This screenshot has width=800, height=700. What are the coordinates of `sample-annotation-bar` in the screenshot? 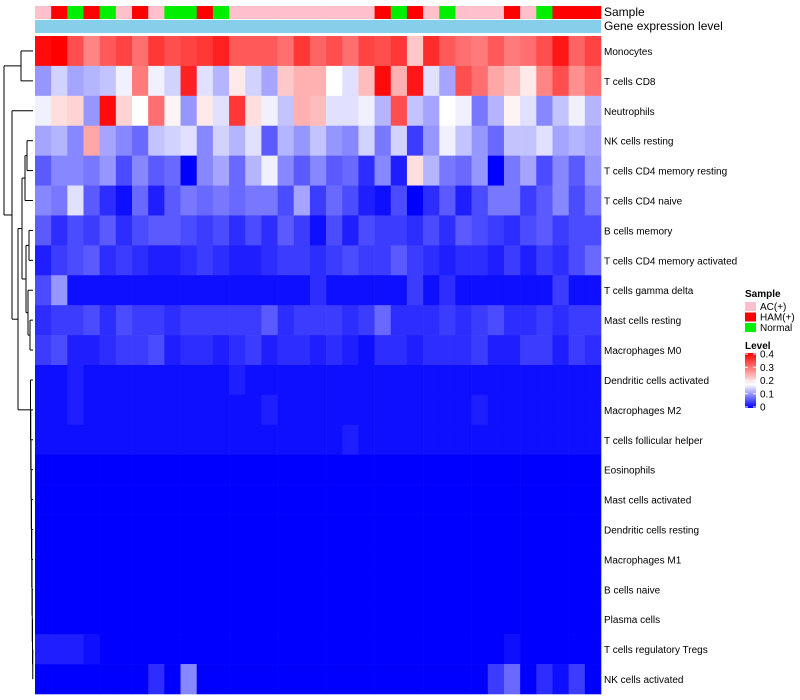 It's located at (318, 12).